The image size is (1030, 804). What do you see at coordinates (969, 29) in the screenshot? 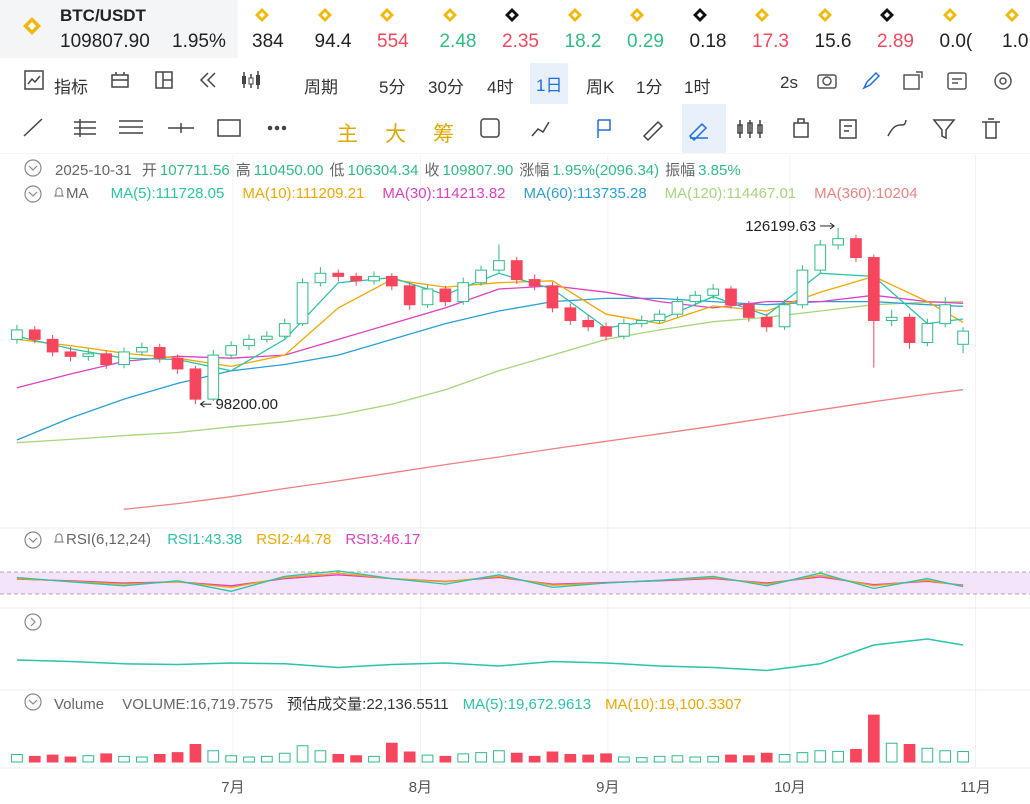
I see `ticker: 0.0(` at bounding box center [969, 29].